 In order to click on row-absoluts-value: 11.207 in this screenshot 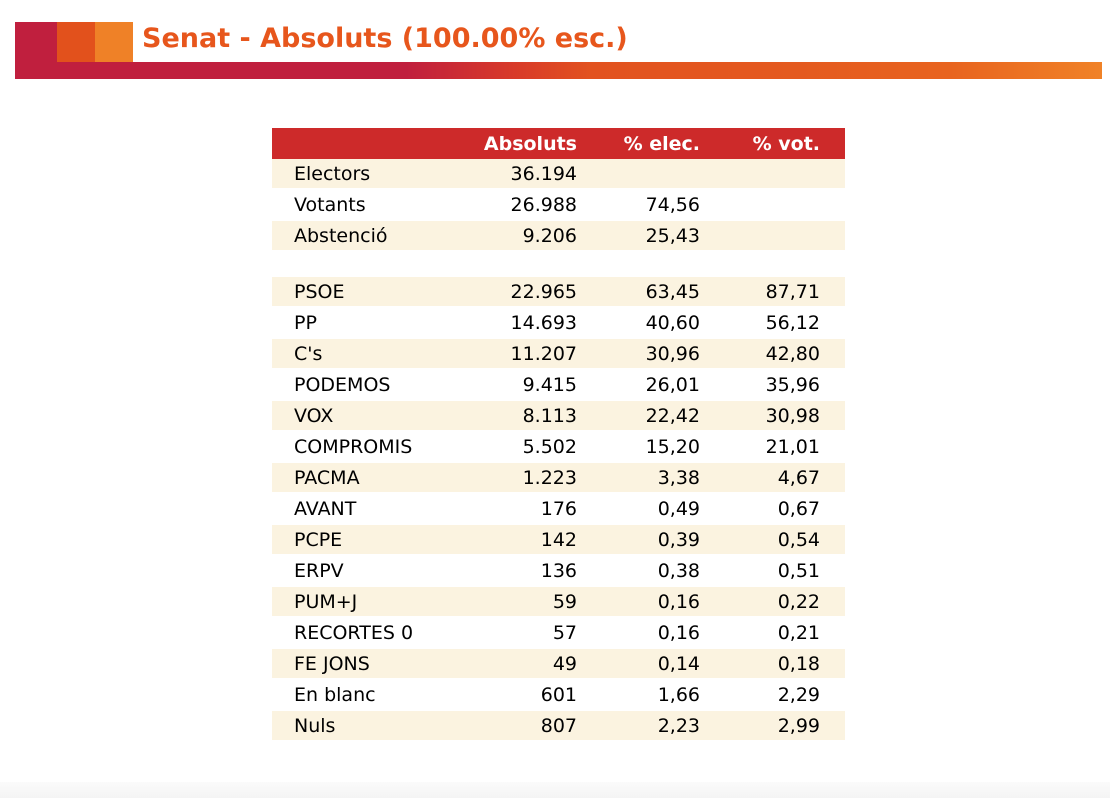, I will do `click(517, 354)`.